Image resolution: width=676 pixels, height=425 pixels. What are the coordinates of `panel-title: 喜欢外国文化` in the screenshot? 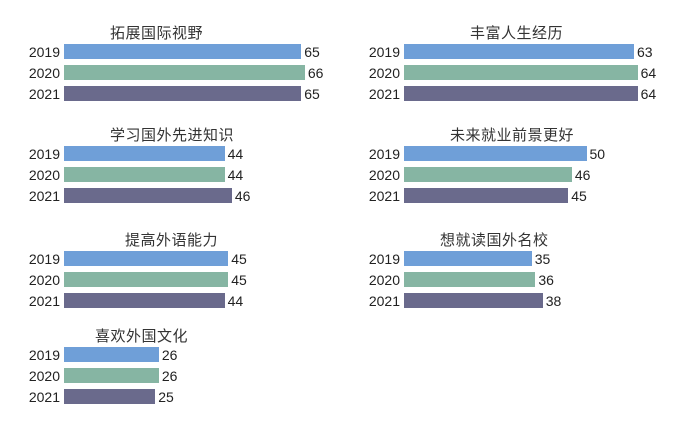 It's located at (142, 336).